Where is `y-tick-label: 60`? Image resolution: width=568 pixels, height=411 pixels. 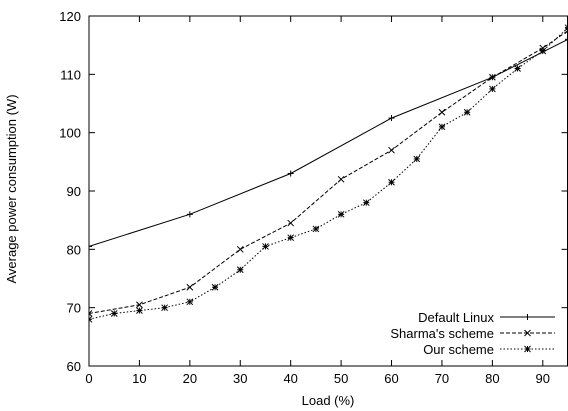 y-tick-label: 60 is located at coordinates (74, 366).